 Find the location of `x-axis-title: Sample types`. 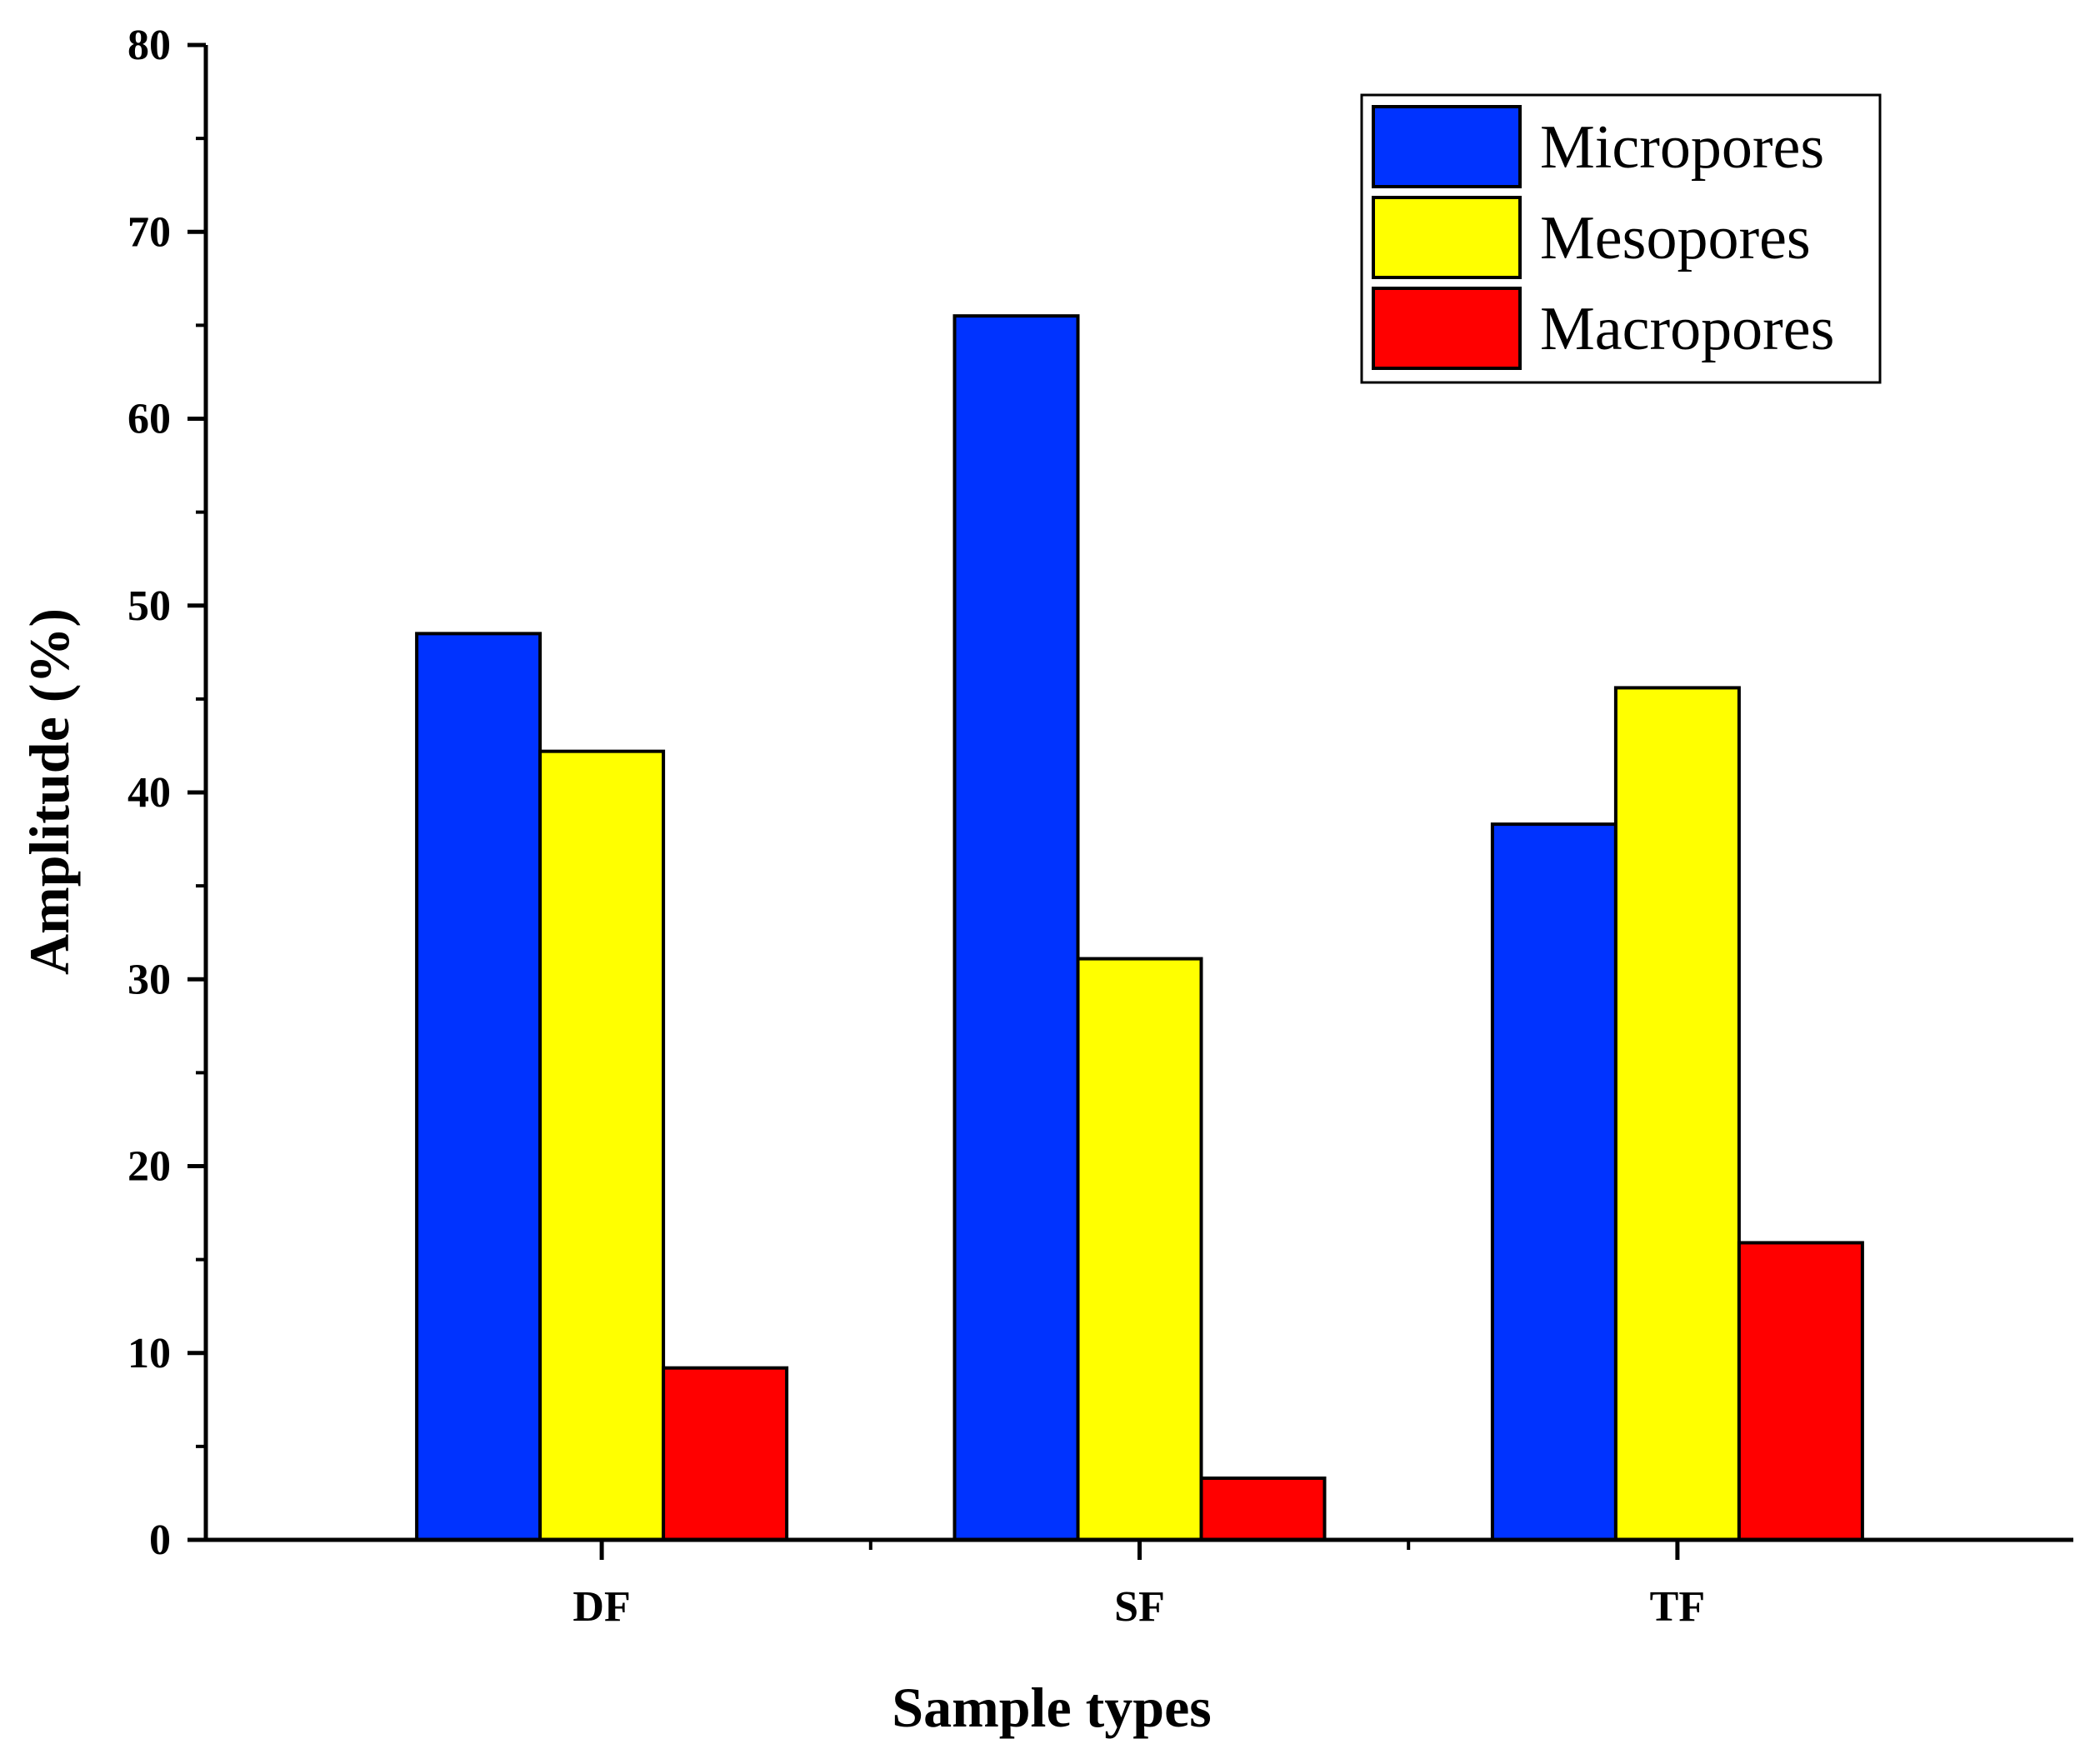

x-axis-title: Sample types is located at coordinates (1051, 1707).